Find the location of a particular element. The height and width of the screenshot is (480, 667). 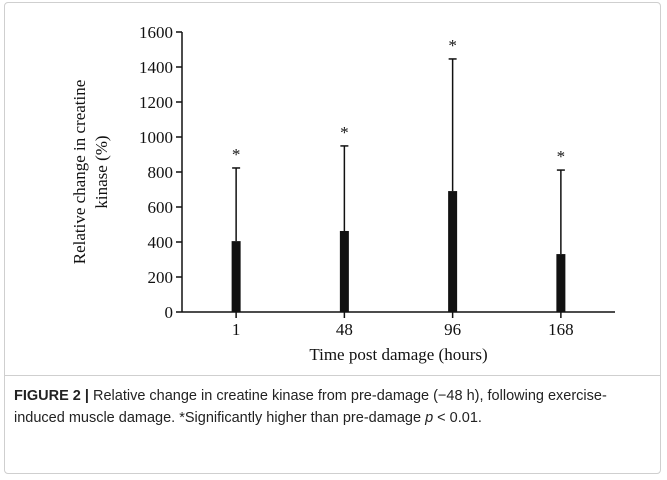

x-tick-label: 1 is located at coordinates (236, 329).